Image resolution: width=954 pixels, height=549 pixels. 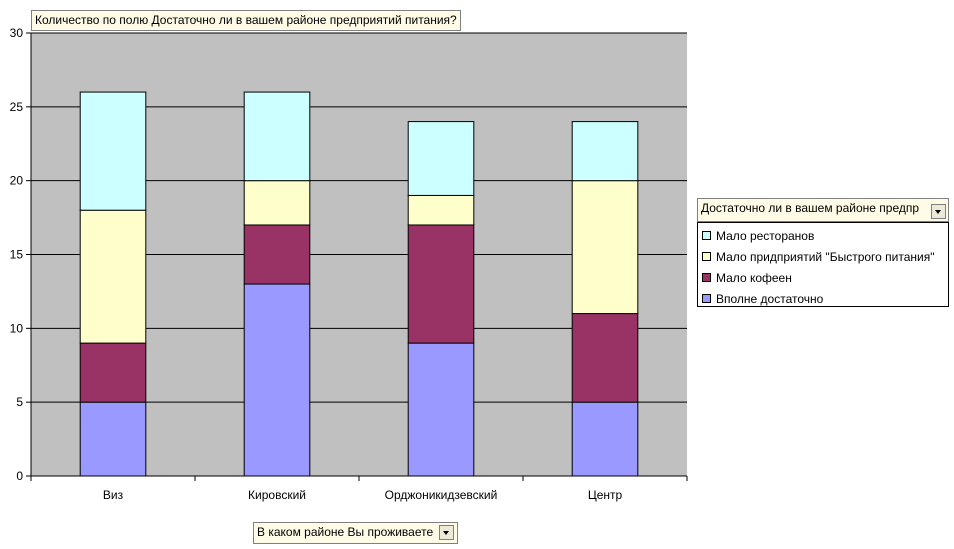 What do you see at coordinates (19, 476) in the screenshot?
I see `y-tick-label: 0` at bounding box center [19, 476].